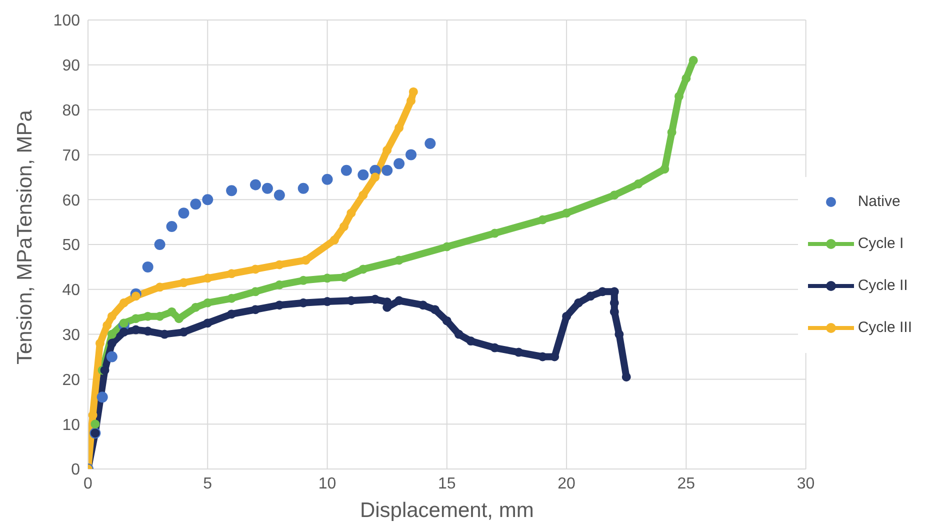 The width and height of the screenshot is (942, 529). I want to click on x-axis-title: Displacement, mm, so click(447, 510).